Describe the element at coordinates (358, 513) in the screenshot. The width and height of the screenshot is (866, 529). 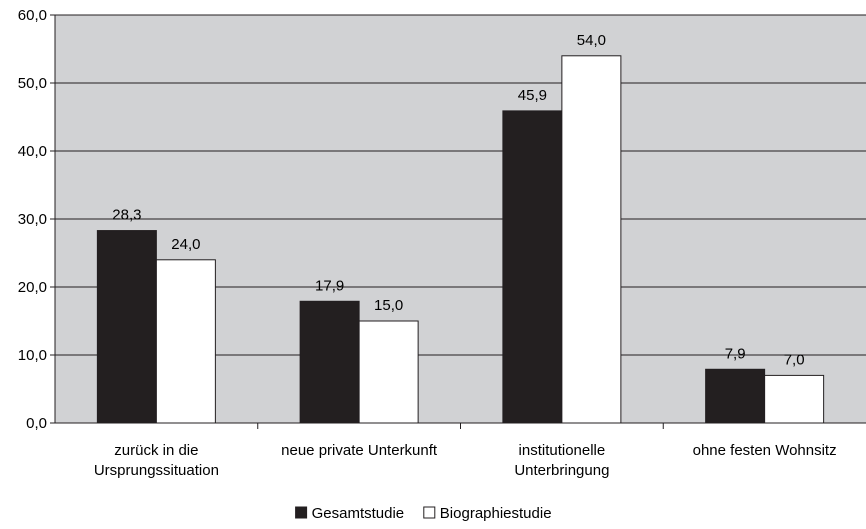
I see `legend-label: Gesamtstudie` at that location.